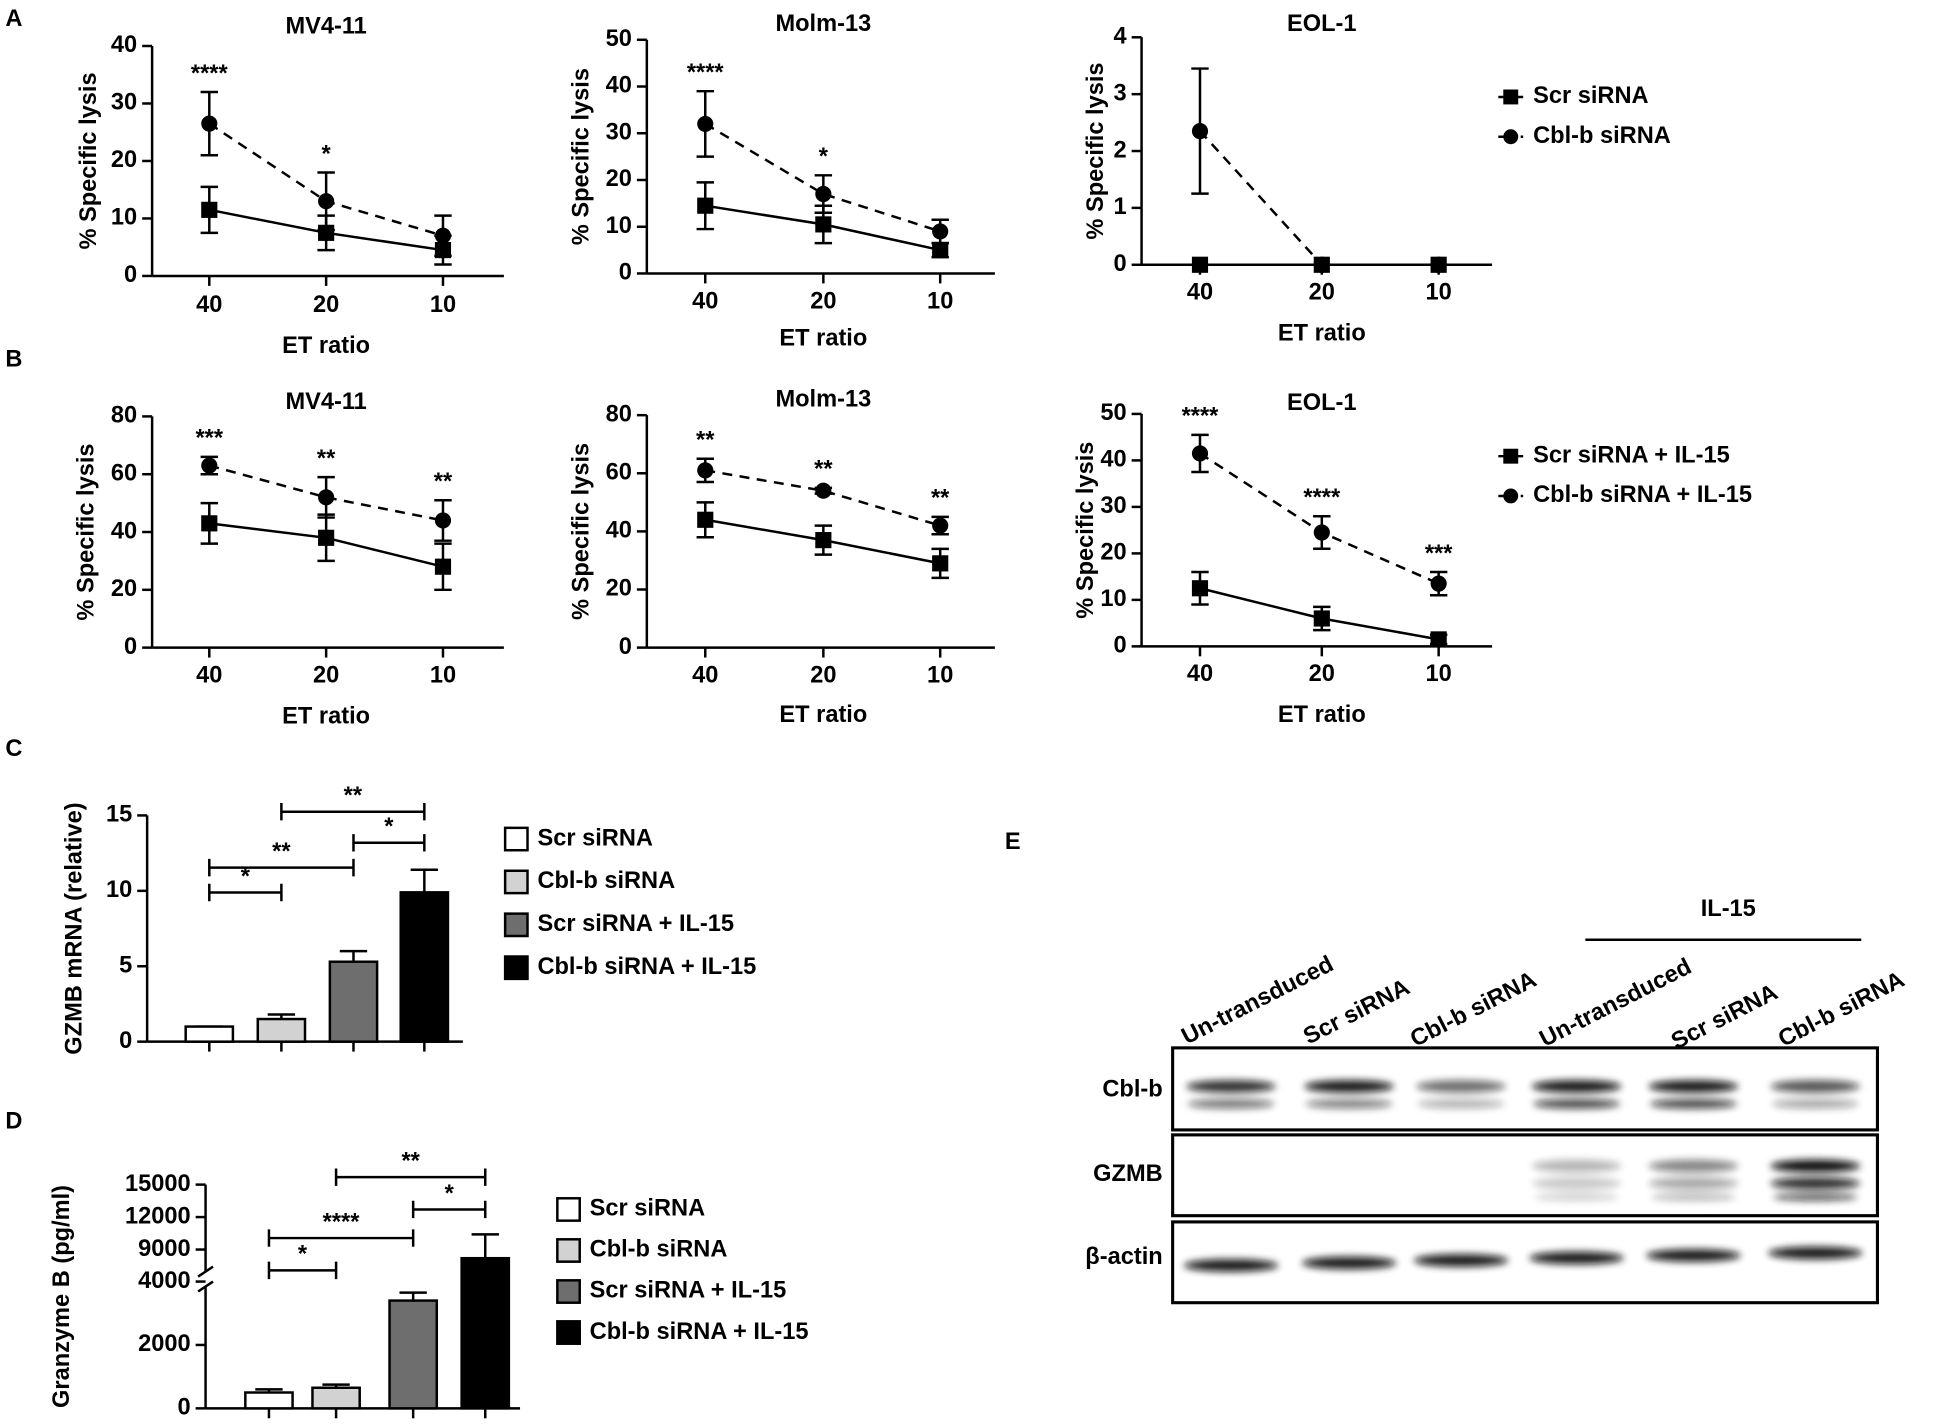 The height and width of the screenshot is (1427, 1950). Describe the element at coordinates (1439, 554) in the screenshot. I see `significance: ***` at that location.